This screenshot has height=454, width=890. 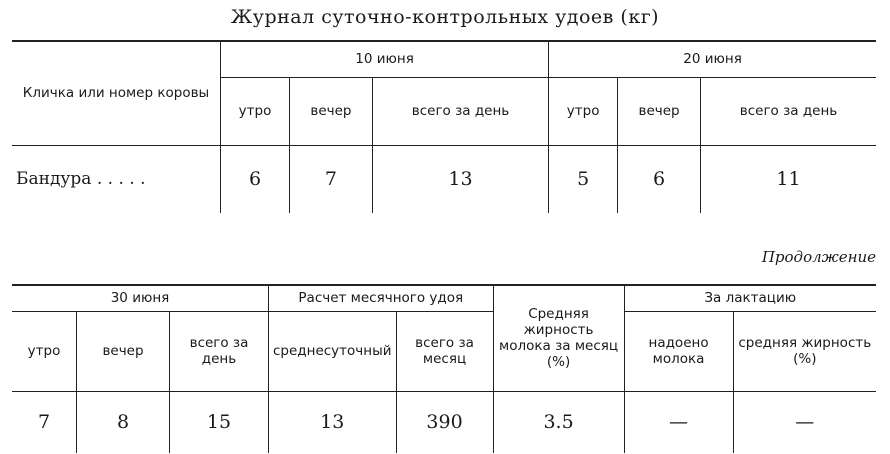 What do you see at coordinates (444, 351) in the screenshot?
I see `subhead-month-total: всего за месяц` at bounding box center [444, 351].